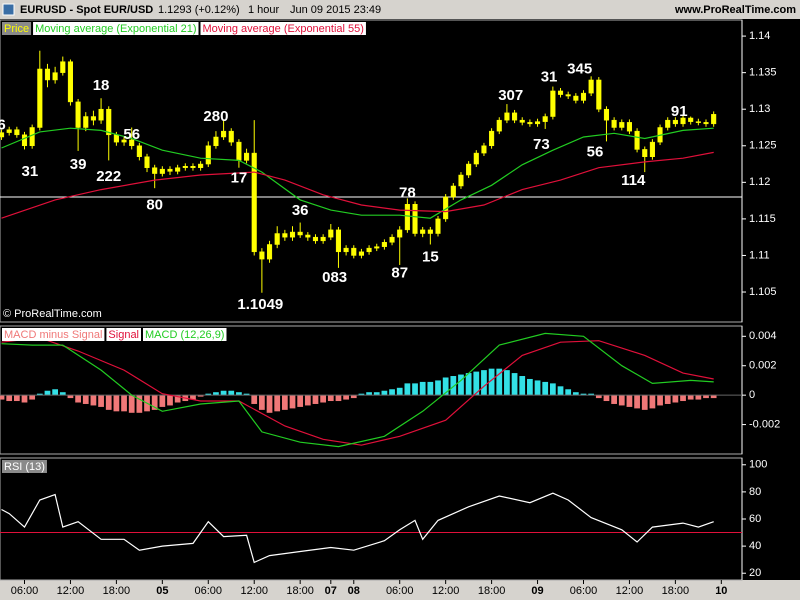  What do you see at coordinates (399, 273) in the screenshot?
I see `annotation: 87` at bounding box center [399, 273].